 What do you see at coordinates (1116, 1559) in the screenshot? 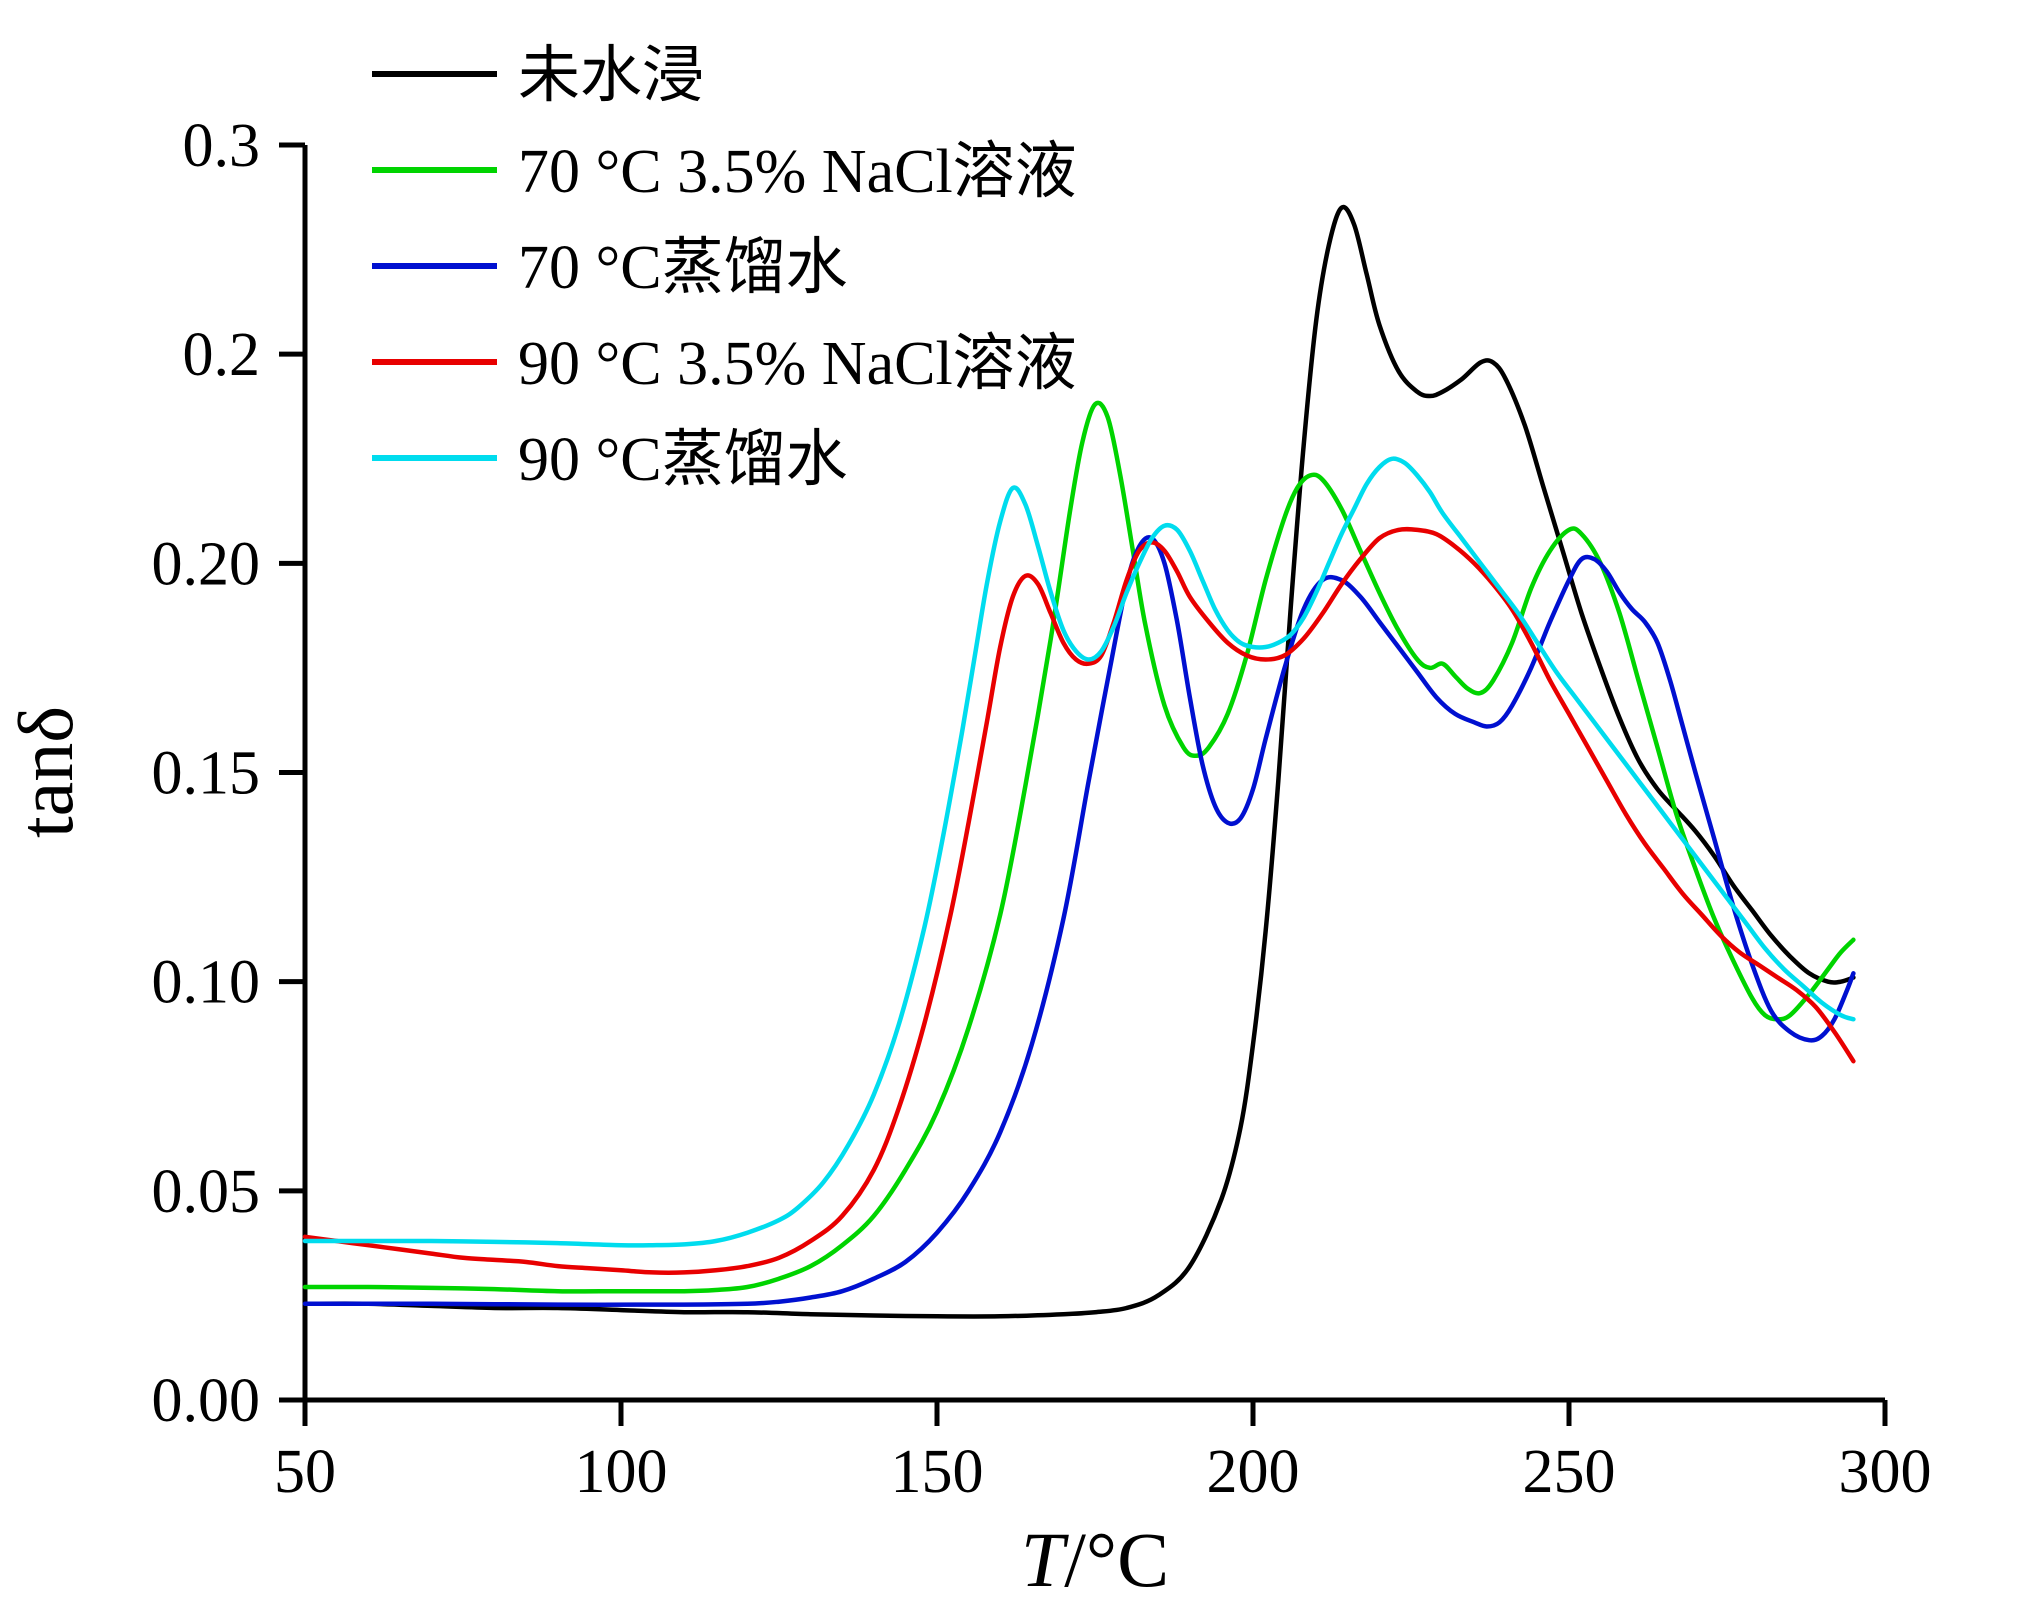
I see `x-axis-unit: /°C` at bounding box center [1116, 1559].